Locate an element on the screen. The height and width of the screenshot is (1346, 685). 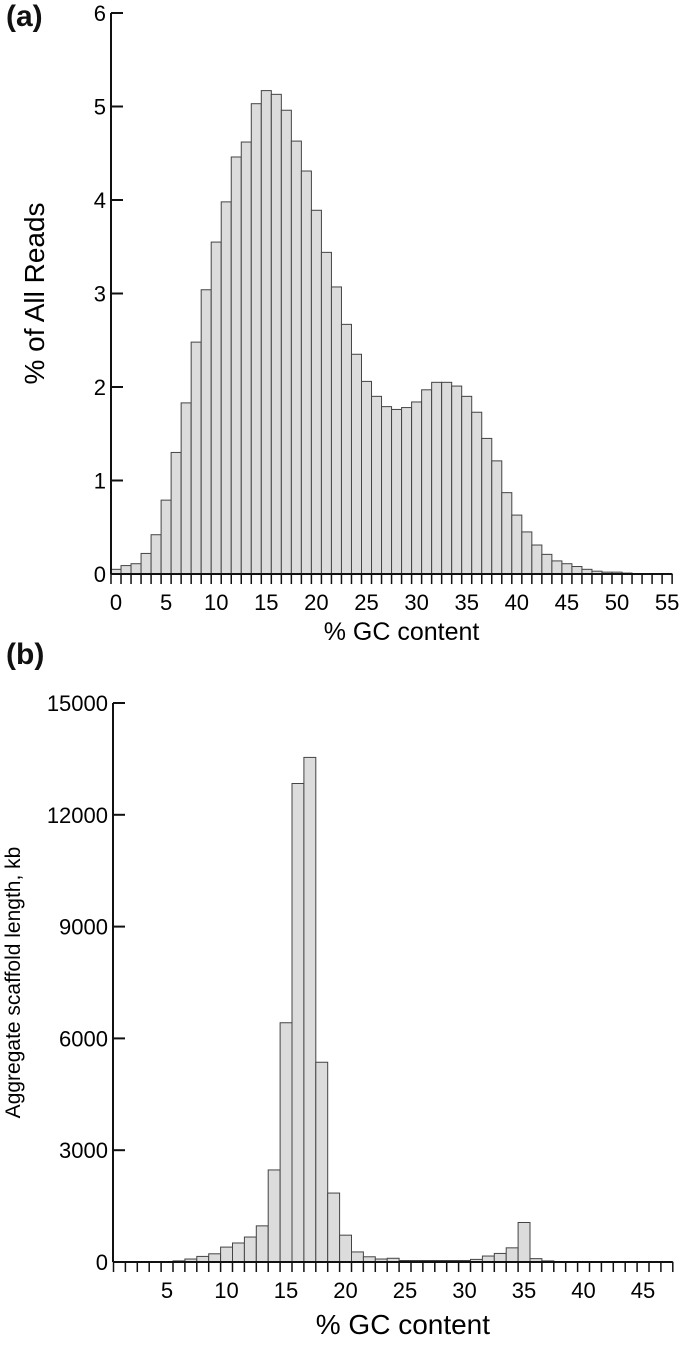
y-tick-label: 6 is located at coordinates (100, 13).